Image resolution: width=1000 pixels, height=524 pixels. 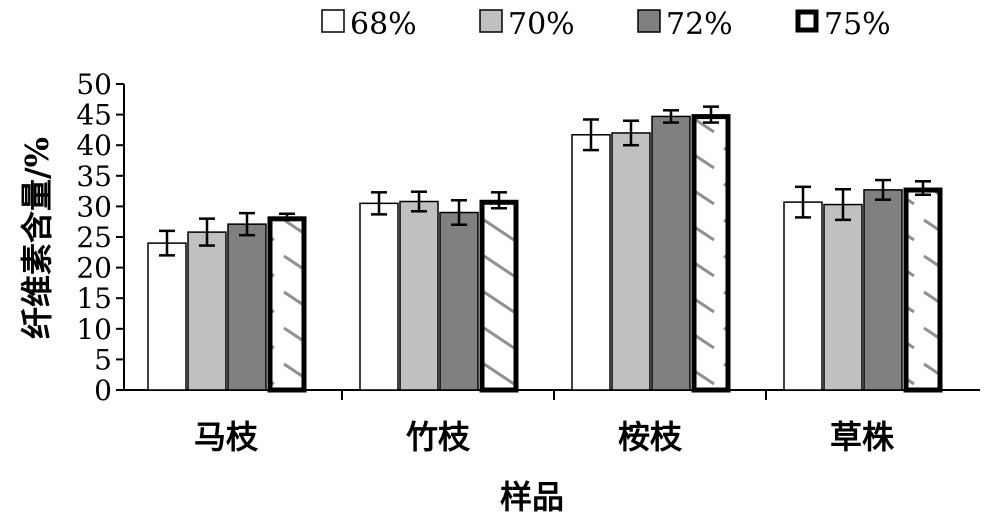 What do you see at coordinates (94, 84) in the screenshot?
I see `y-tick-label: 50` at bounding box center [94, 84].